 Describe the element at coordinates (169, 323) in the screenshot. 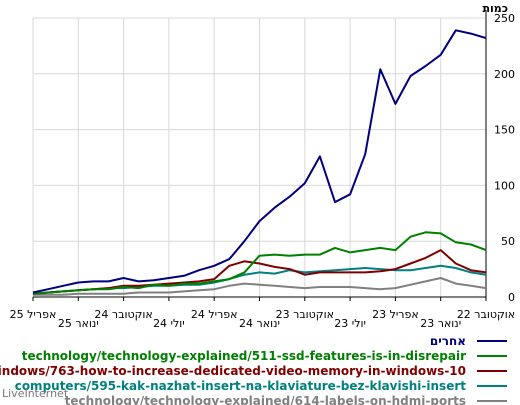

I see `x-tick-label: יולי 24` at that location.